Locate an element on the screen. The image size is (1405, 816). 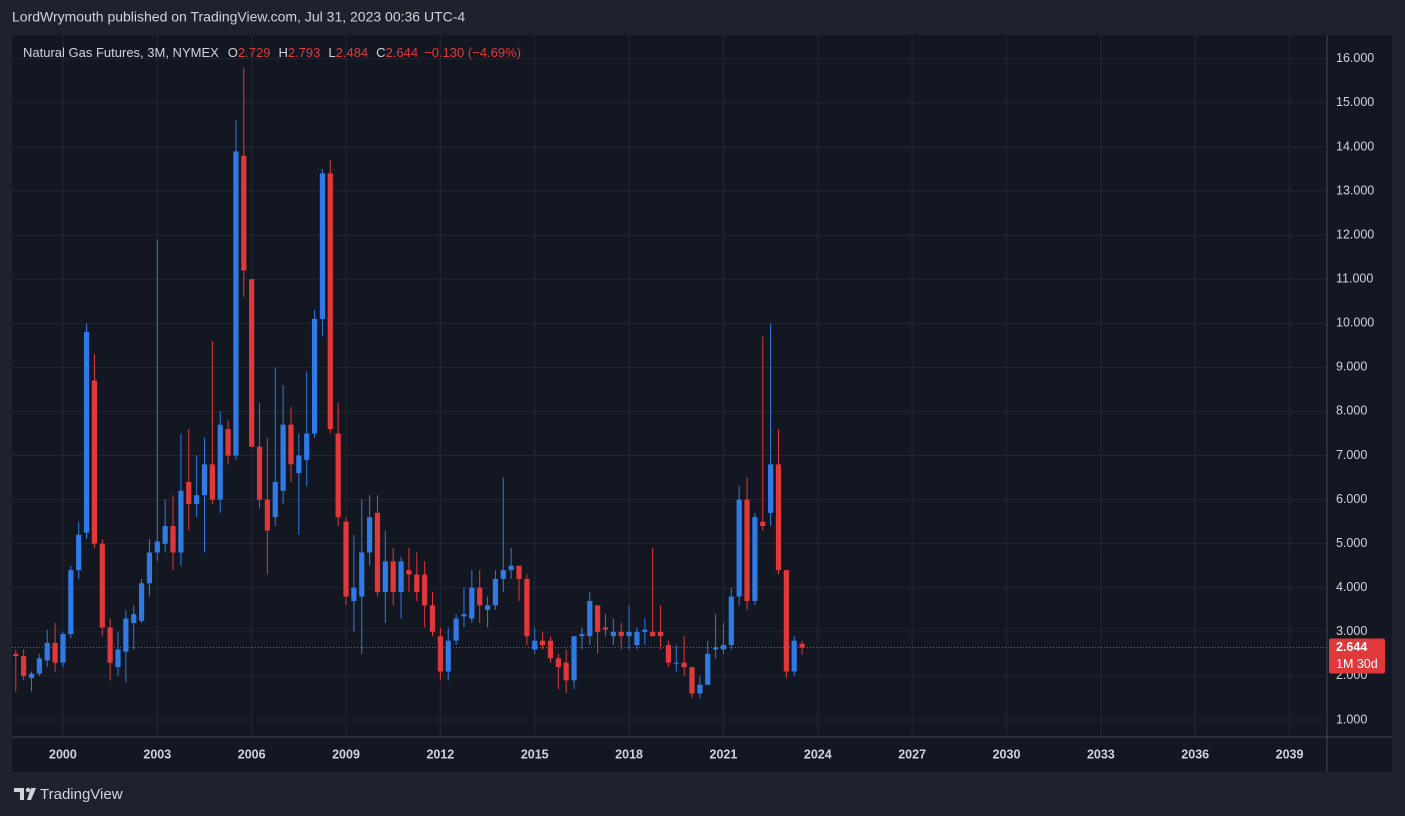
legend-key: L is located at coordinates (331, 52).